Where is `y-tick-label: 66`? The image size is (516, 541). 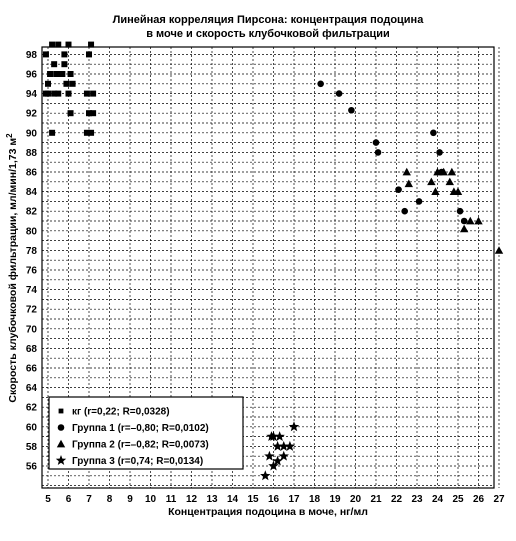
y-tick-label: 66 is located at coordinates (32, 369).